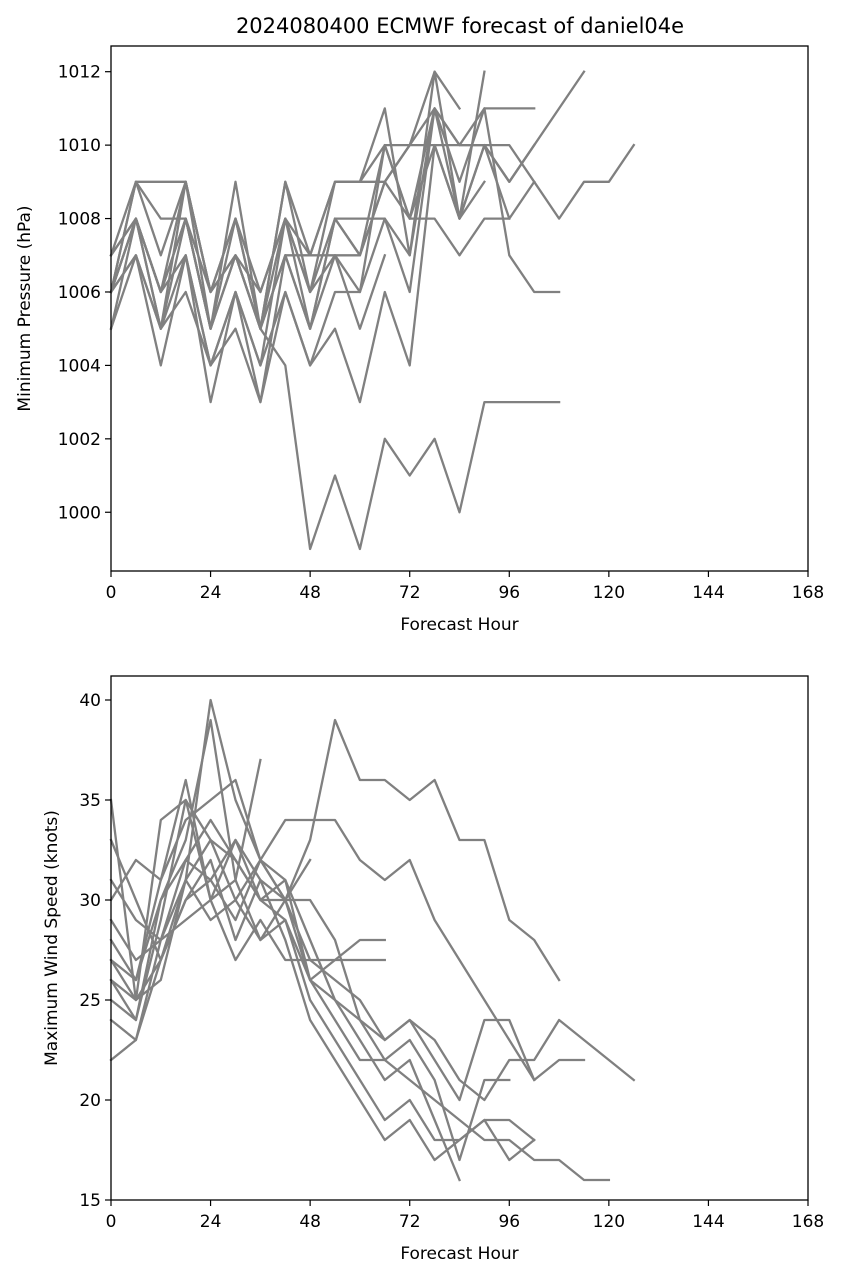  I want to click on wind-x-ticks: 0 24 48 72 96 120 144 168, so click(465, 1216).